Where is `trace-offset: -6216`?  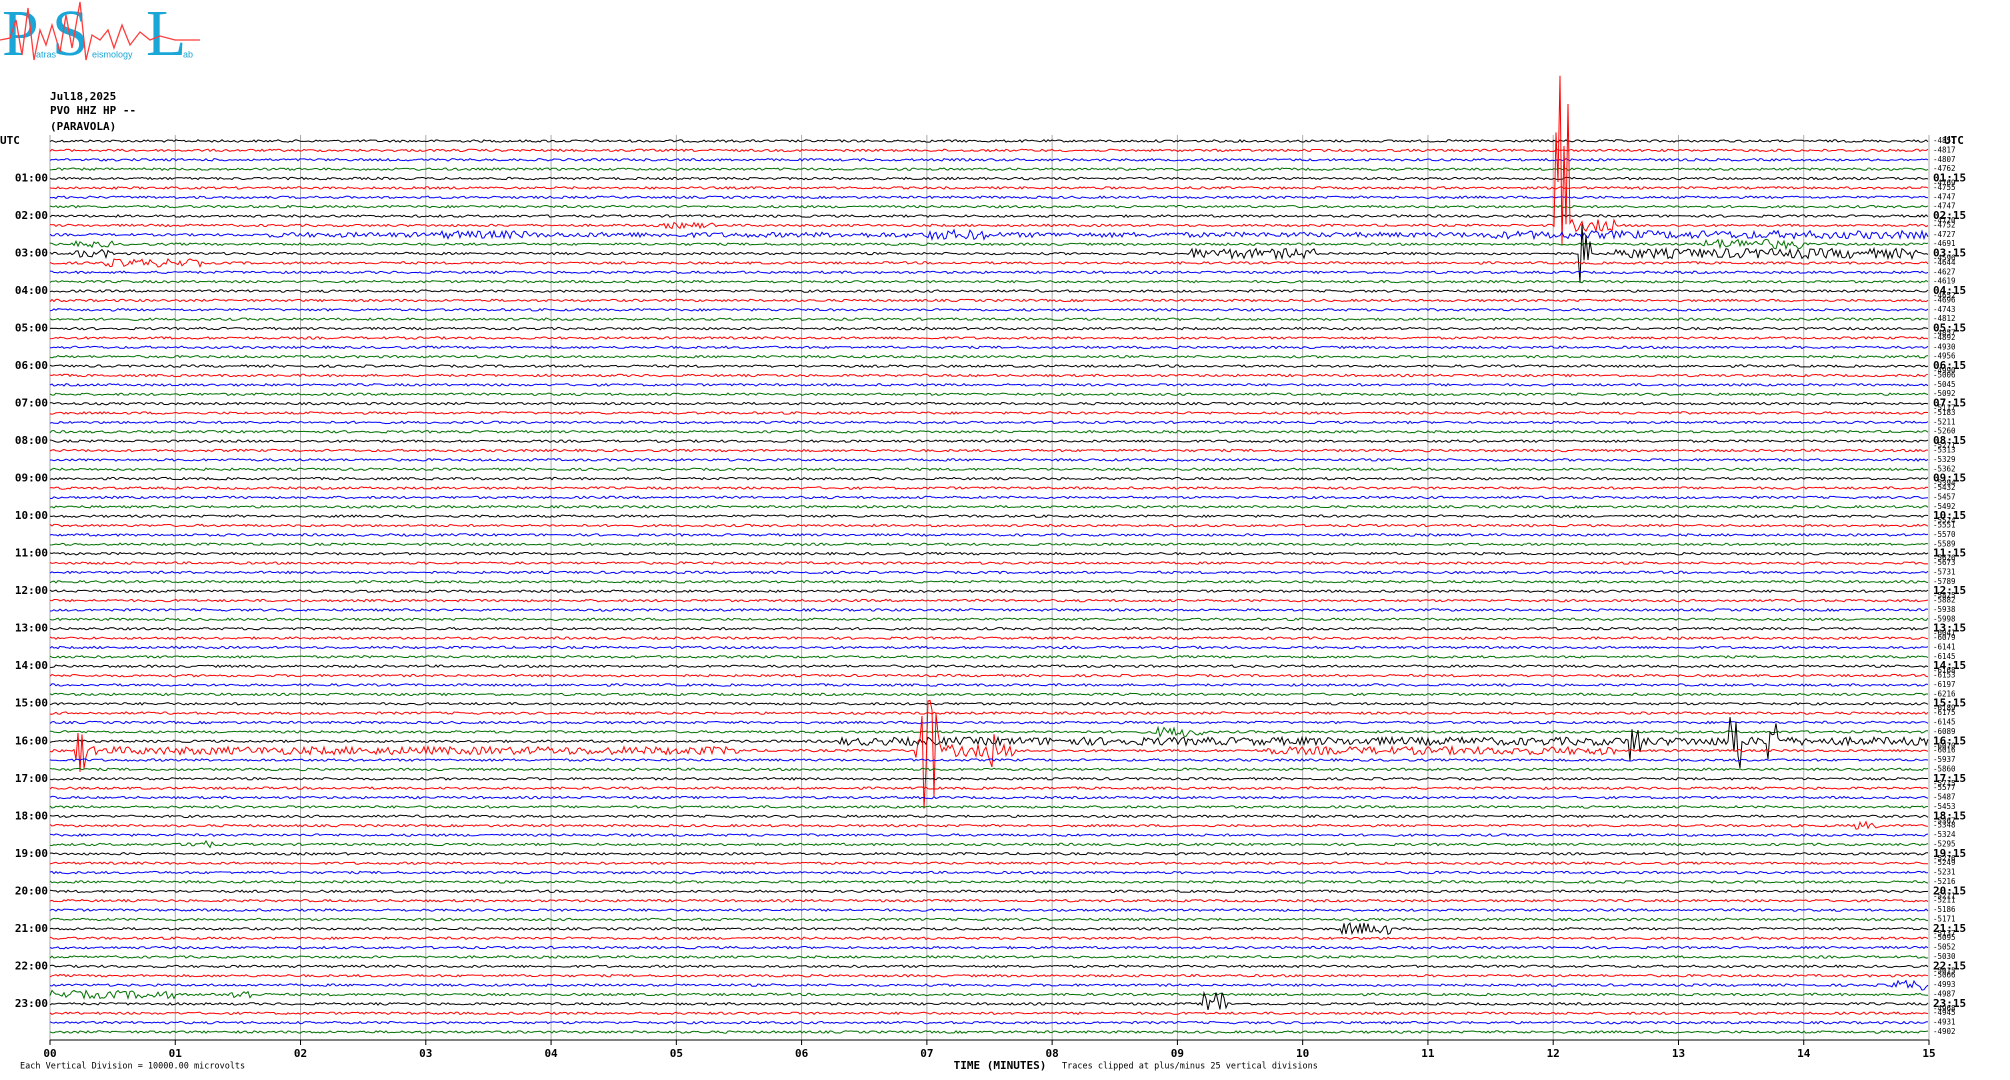 trace-offset: -6216 is located at coordinates (1944, 693).